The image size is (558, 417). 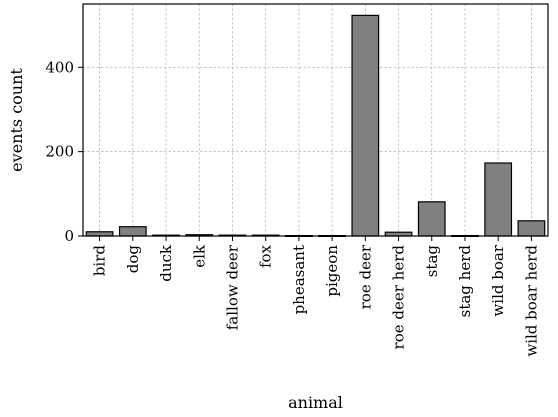 What do you see at coordinates (166, 263) in the screenshot?
I see `x-tick-label: duck` at bounding box center [166, 263].